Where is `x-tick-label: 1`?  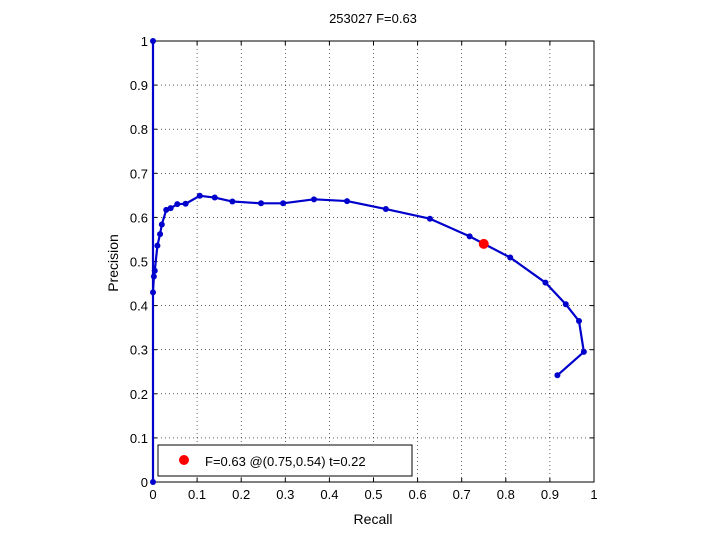 x-tick-label: 1 is located at coordinates (593, 494).